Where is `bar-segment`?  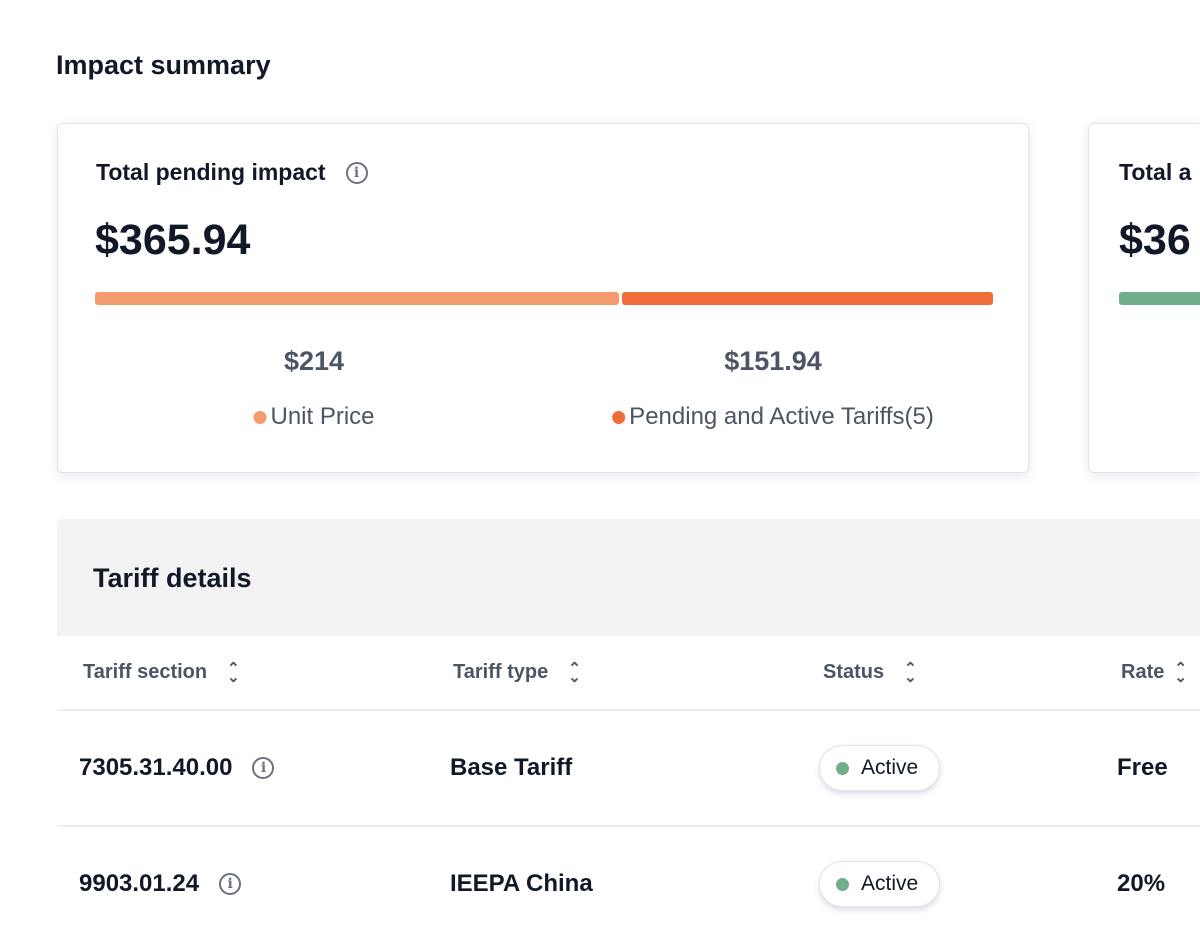 bar-segment is located at coordinates (1159, 298).